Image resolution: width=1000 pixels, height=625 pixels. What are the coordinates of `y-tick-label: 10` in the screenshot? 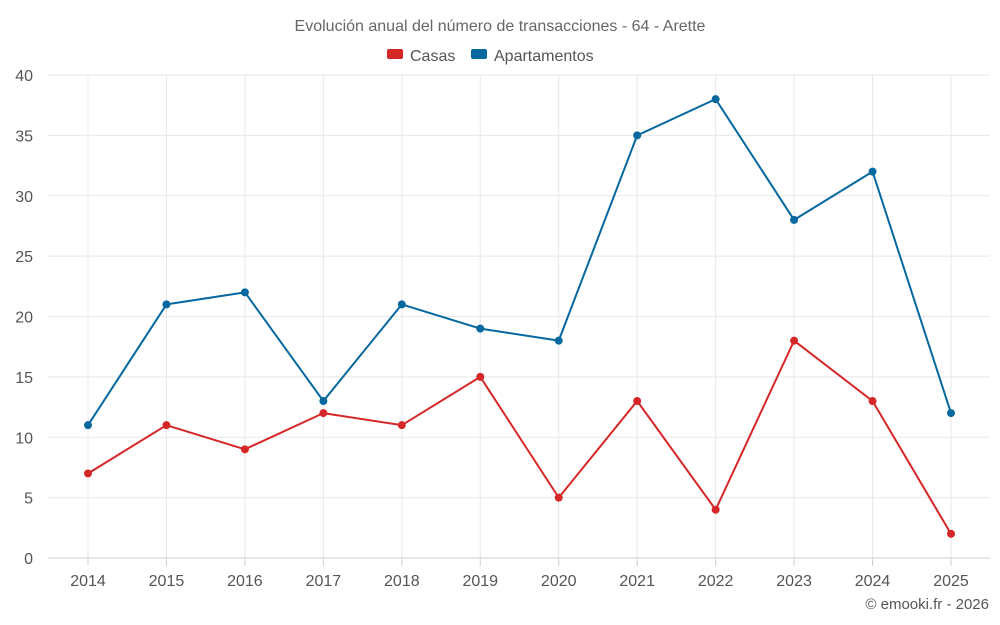 It's located at (24, 438).